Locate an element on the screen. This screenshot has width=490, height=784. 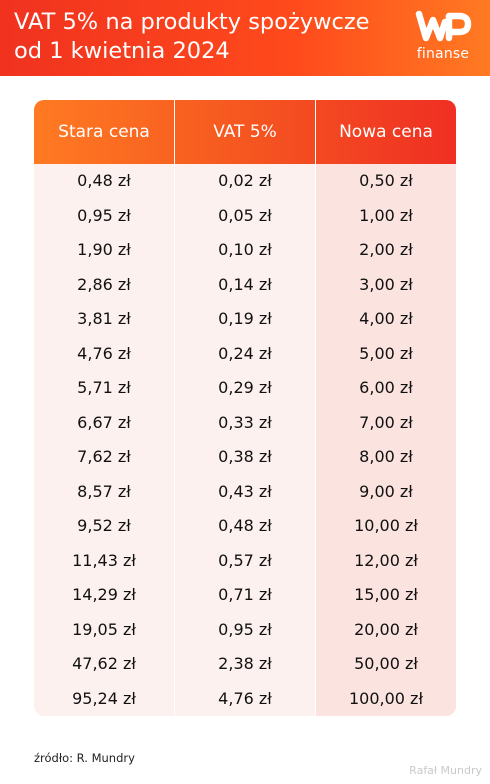
cell-vat: 0,71 zł is located at coordinates (245, 594).